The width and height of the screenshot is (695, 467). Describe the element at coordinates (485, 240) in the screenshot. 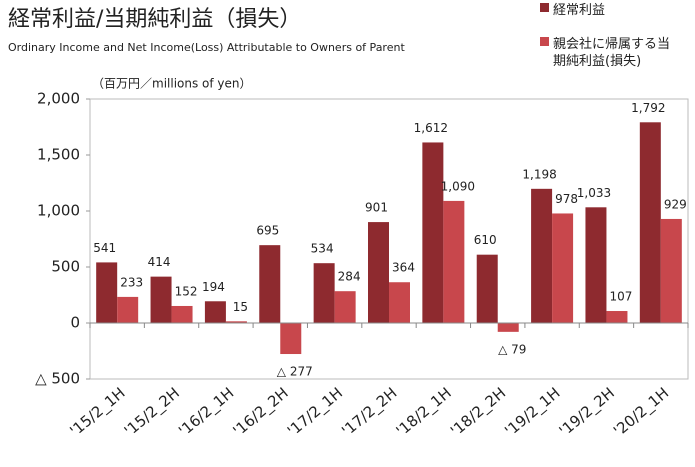

I see `value-label: 610` at that location.